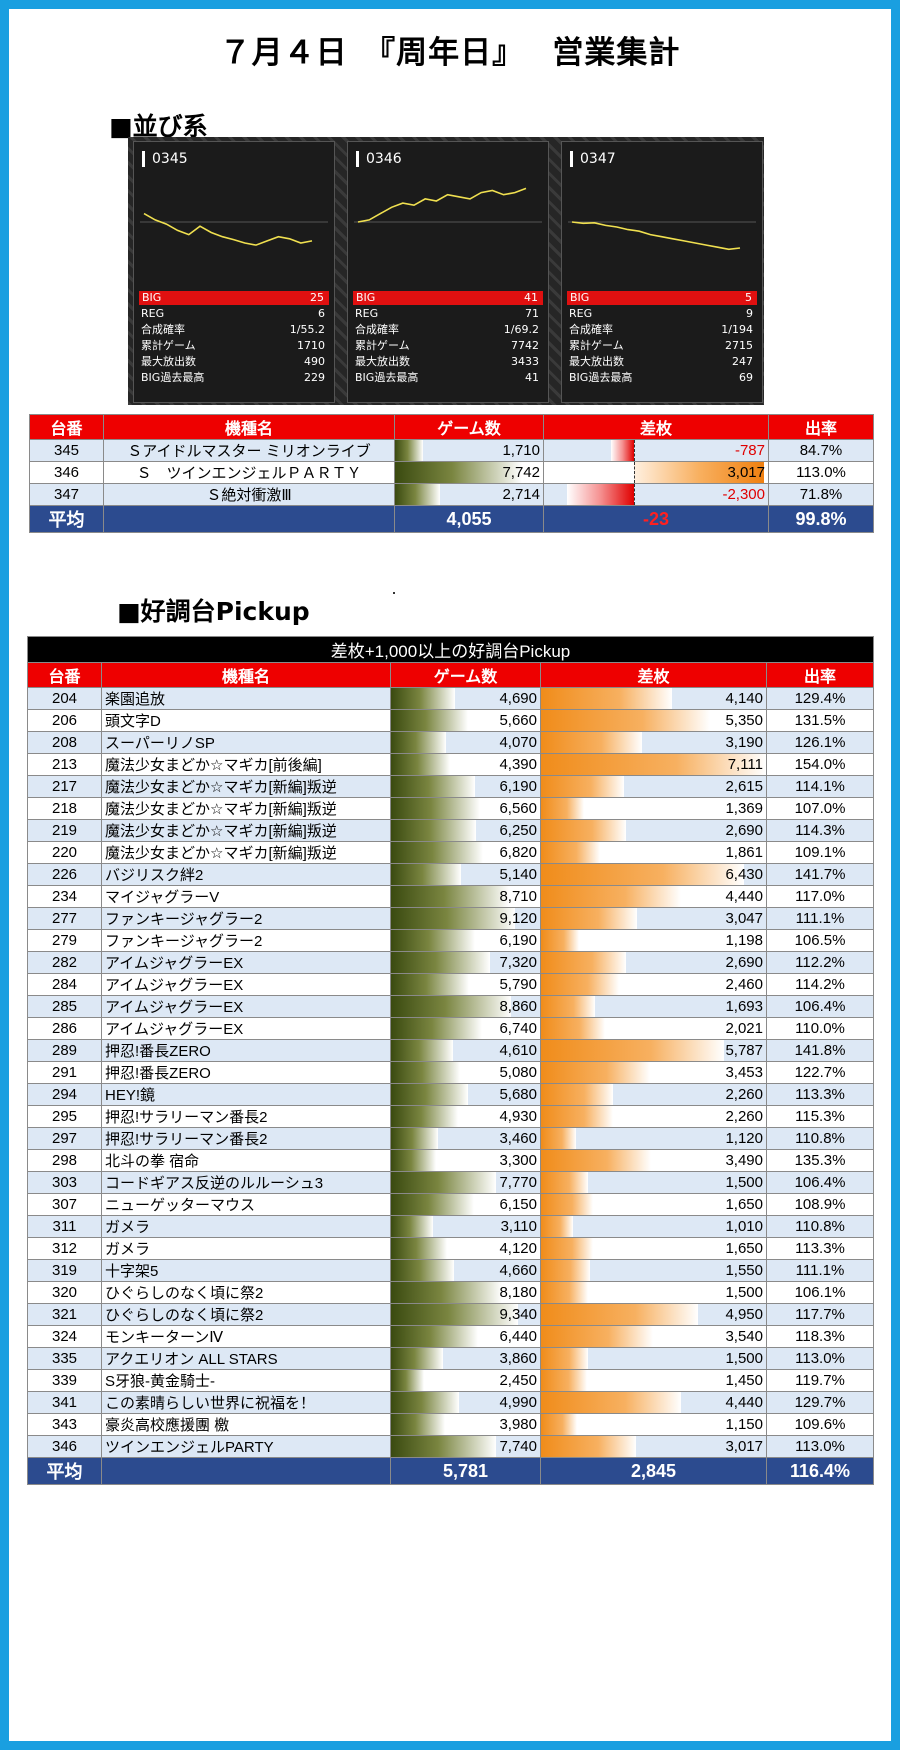 The height and width of the screenshot is (1750, 900). I want to click on diff-value: 1,650, so click(744, 1204).